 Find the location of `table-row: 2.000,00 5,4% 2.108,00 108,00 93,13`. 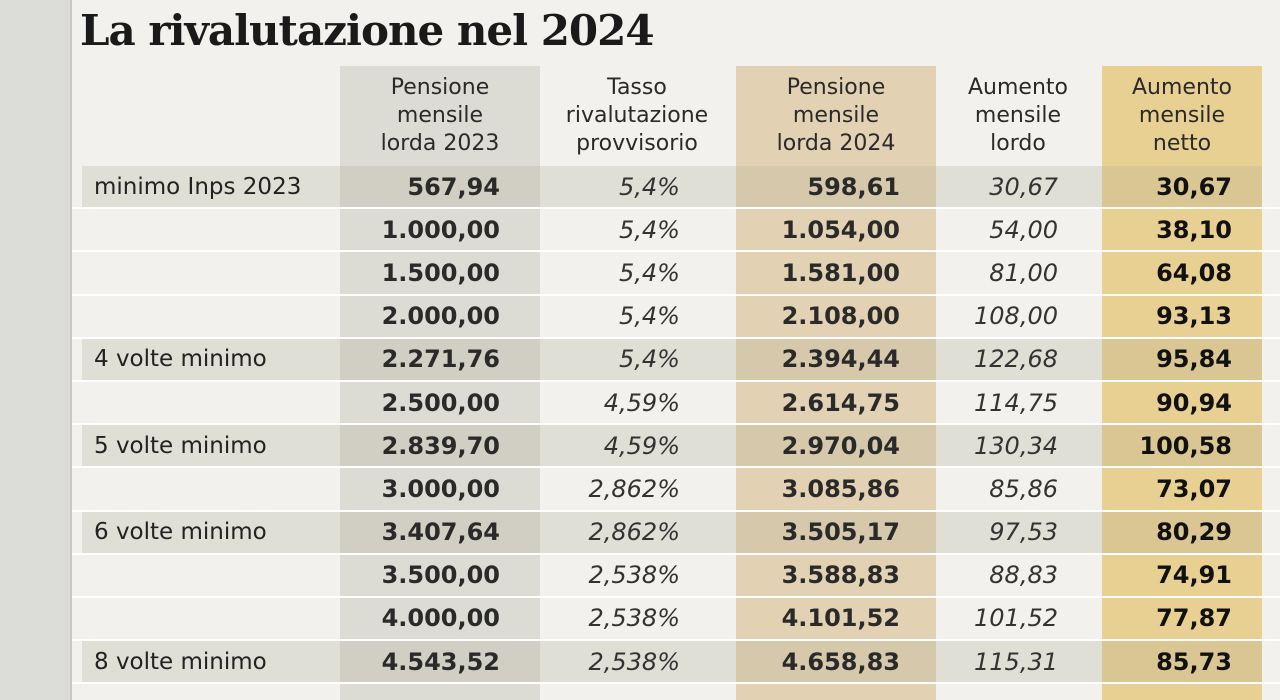

table-row: 2.000,00 5,4% 2.108,00 108,00 93,13 is located at coordinates (676, 317).